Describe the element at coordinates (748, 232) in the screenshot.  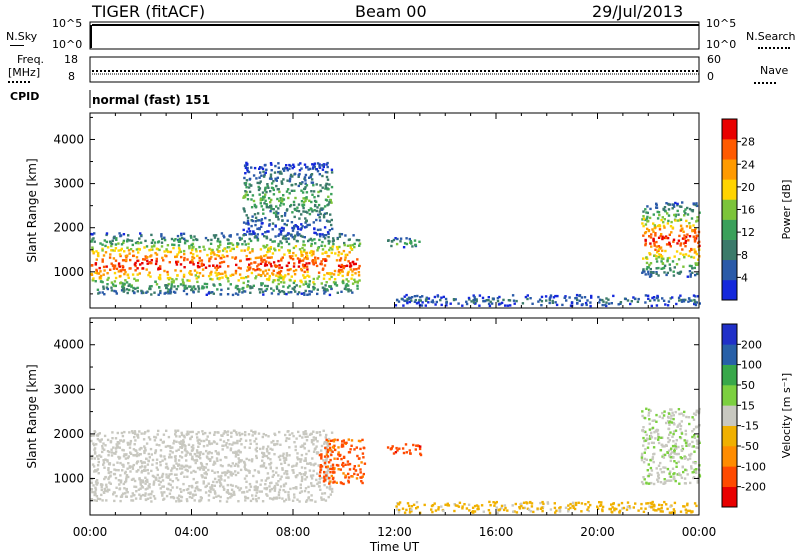
I see `colorbar-tick-label: 12` at that location.